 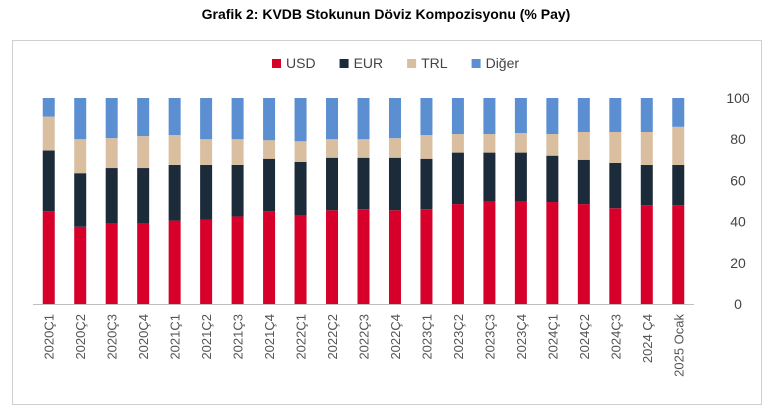 What do you see at coordinates (738, 180) in the screenshot?
I see `y-tick-label-3: 60` at bounding box center [738, 180].